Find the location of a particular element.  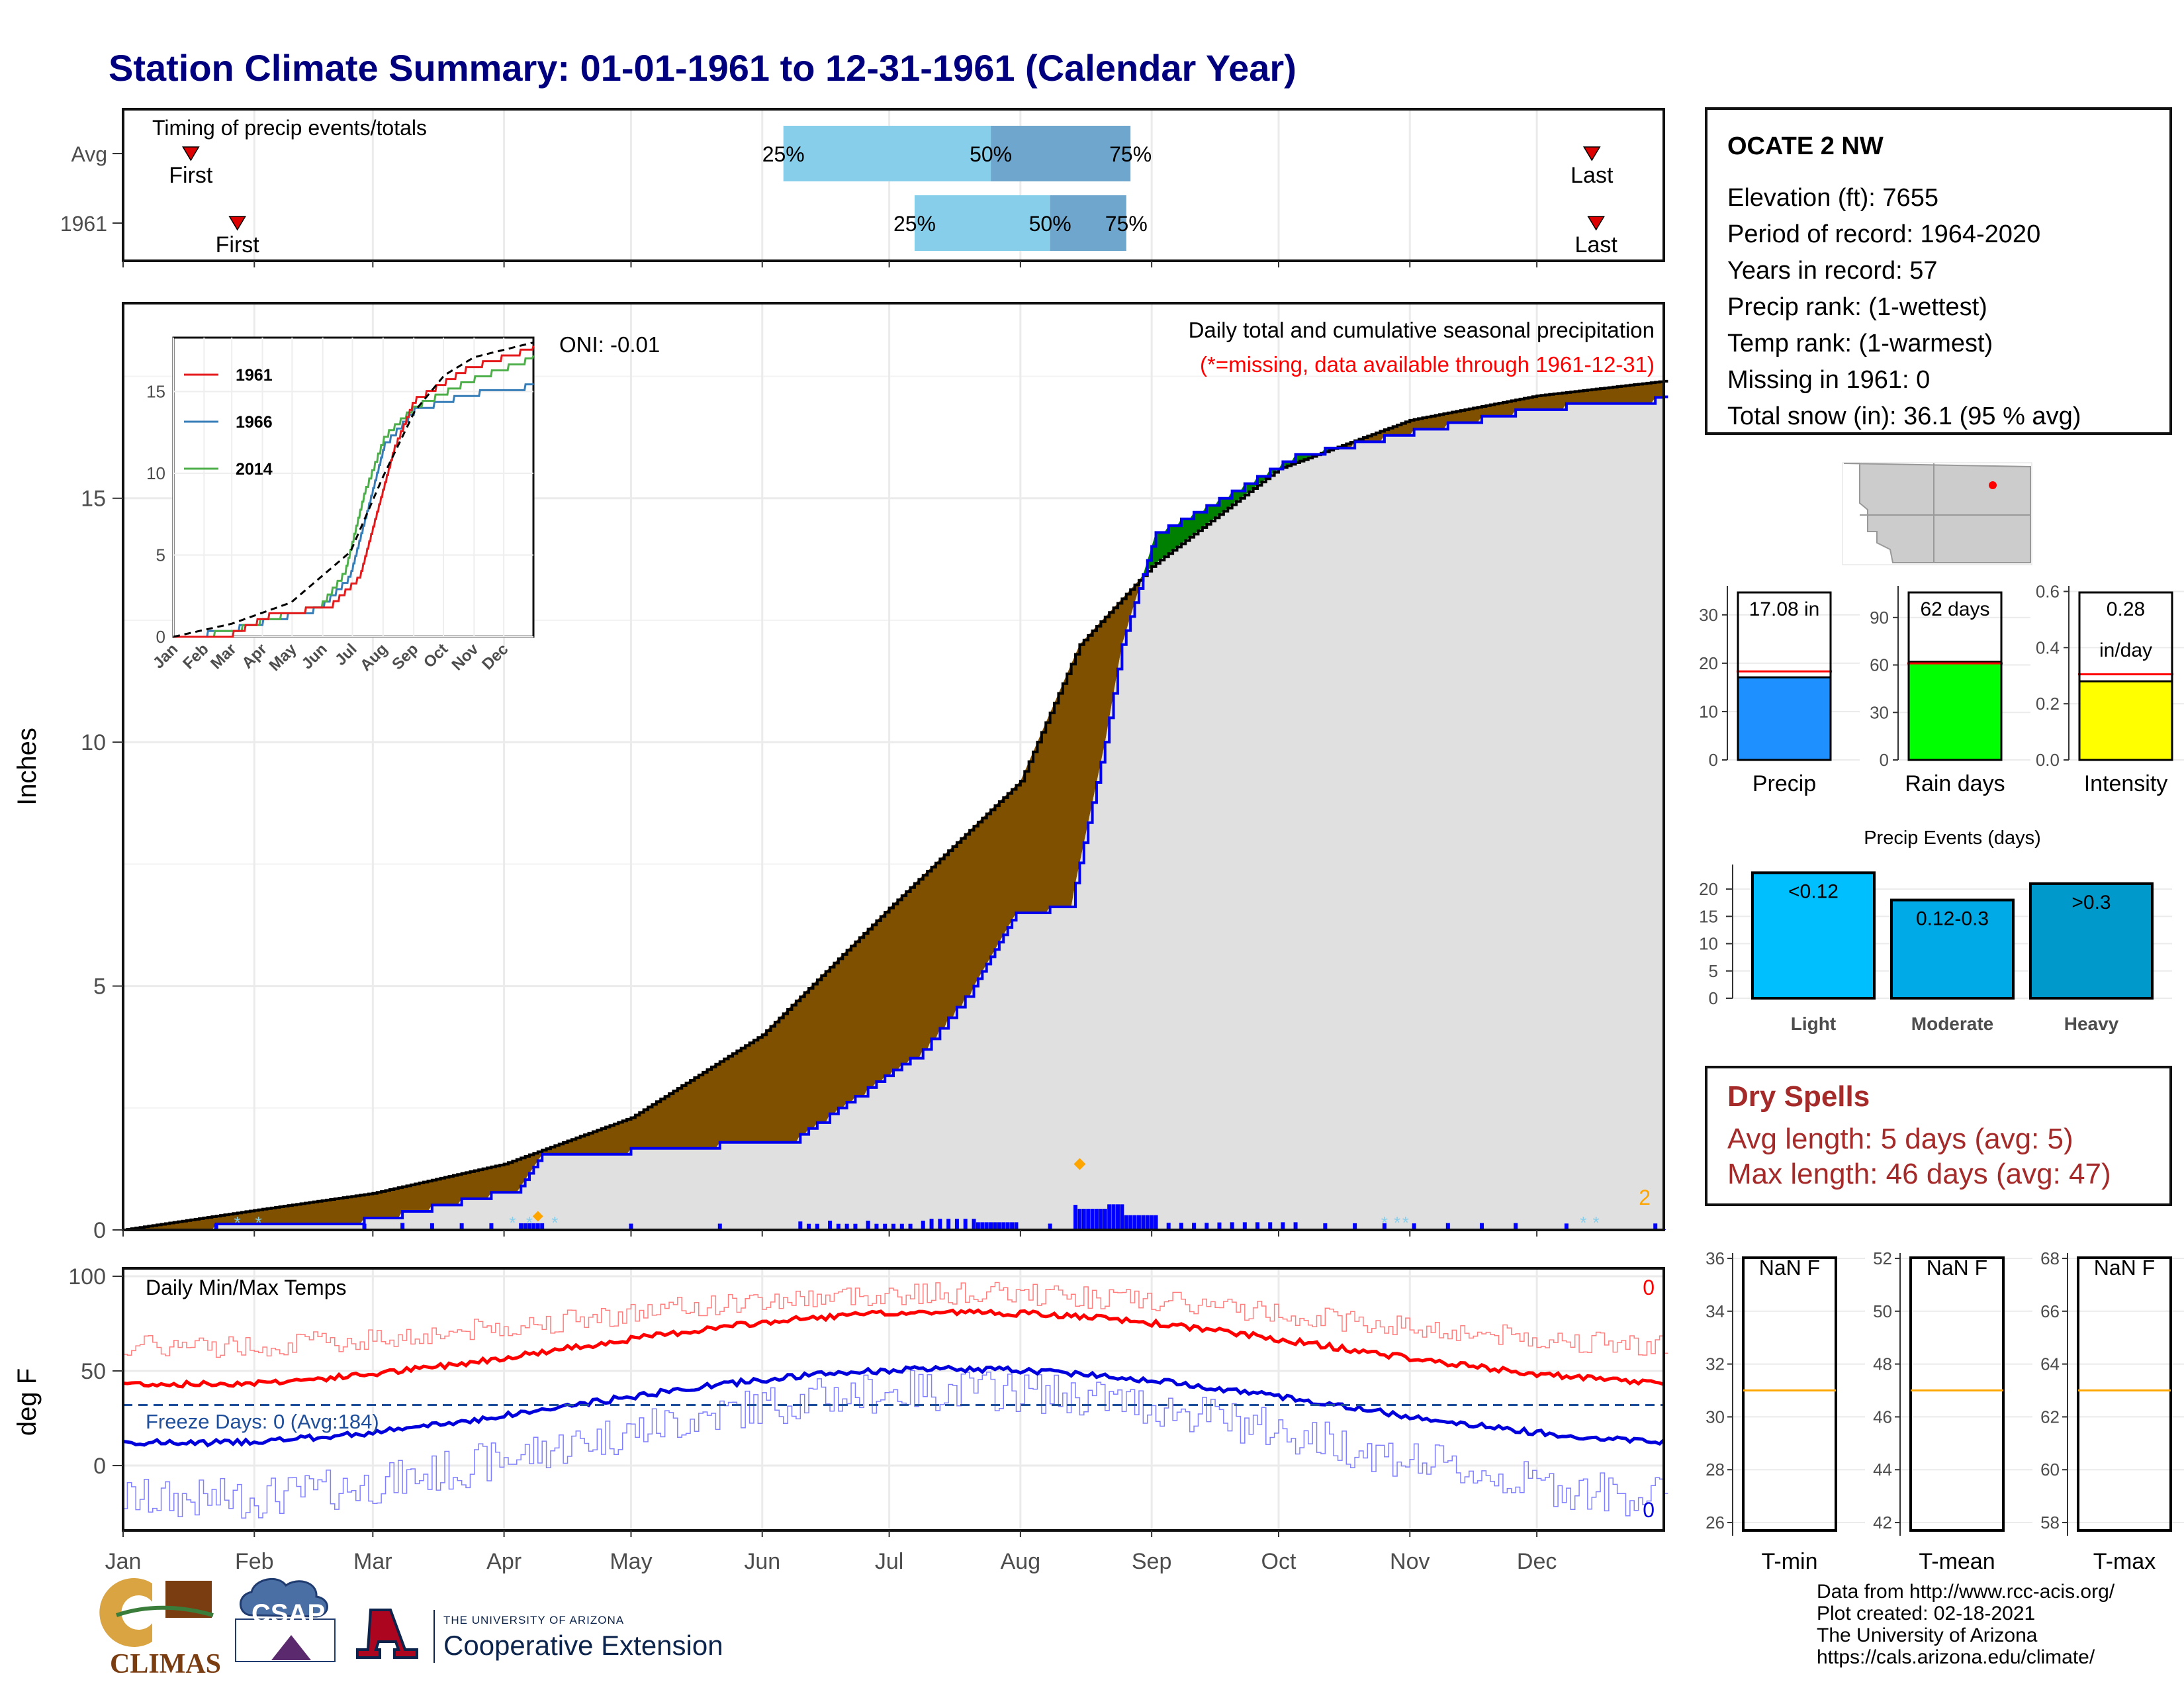

temp-bar-y-tick: 36 is located at coordinates (1715, 1258).